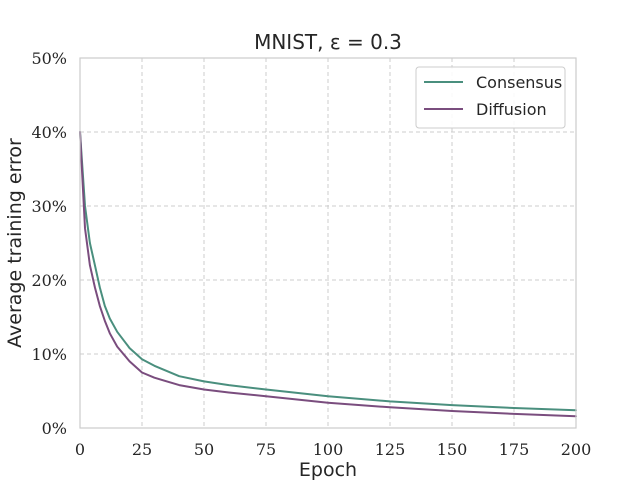 The width and height of the screenshot is (640, 480). I want to click on x-tick-label: 175, so click(514, 449).